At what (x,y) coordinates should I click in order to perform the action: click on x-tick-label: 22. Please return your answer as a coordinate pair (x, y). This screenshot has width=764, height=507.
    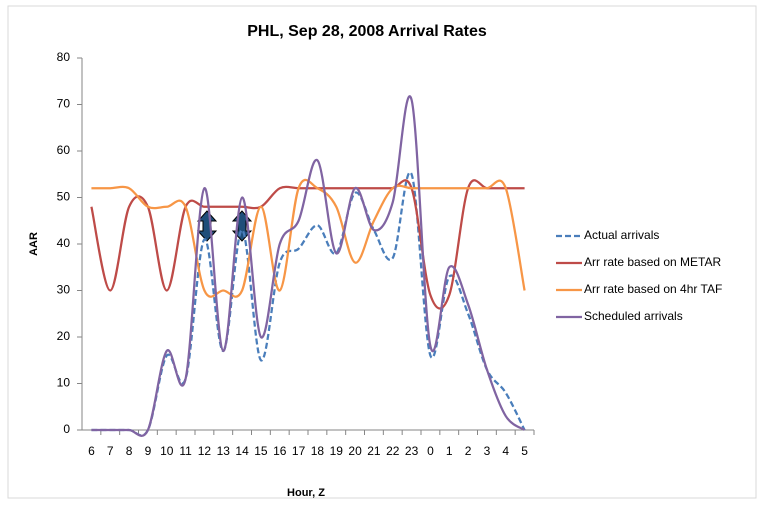
    Looking at the image, I should click on (393, 451).